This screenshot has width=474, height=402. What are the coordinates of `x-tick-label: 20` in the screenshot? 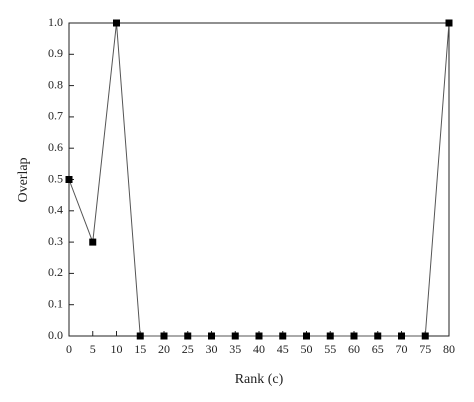 It's located at (164, 349).